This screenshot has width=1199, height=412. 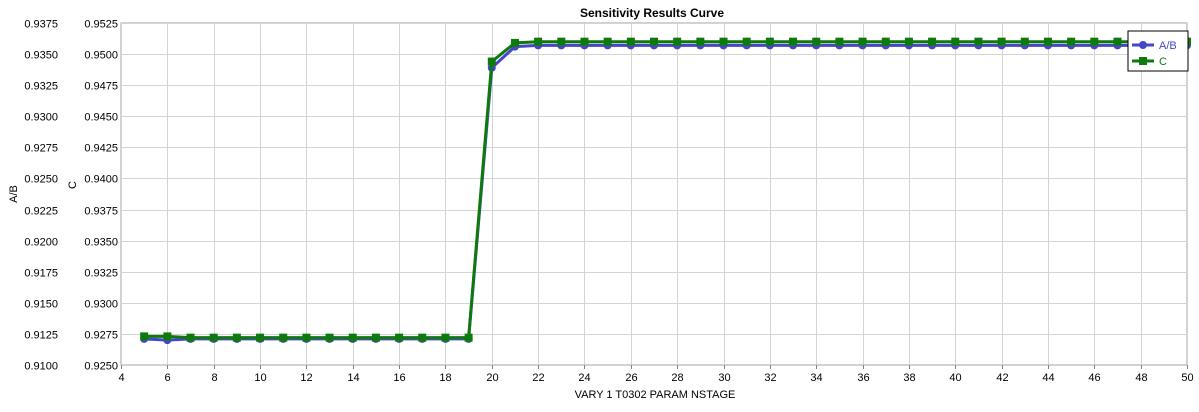 I want to click on y-left-tick-label: 0.9350, so click(x=41, y=56).